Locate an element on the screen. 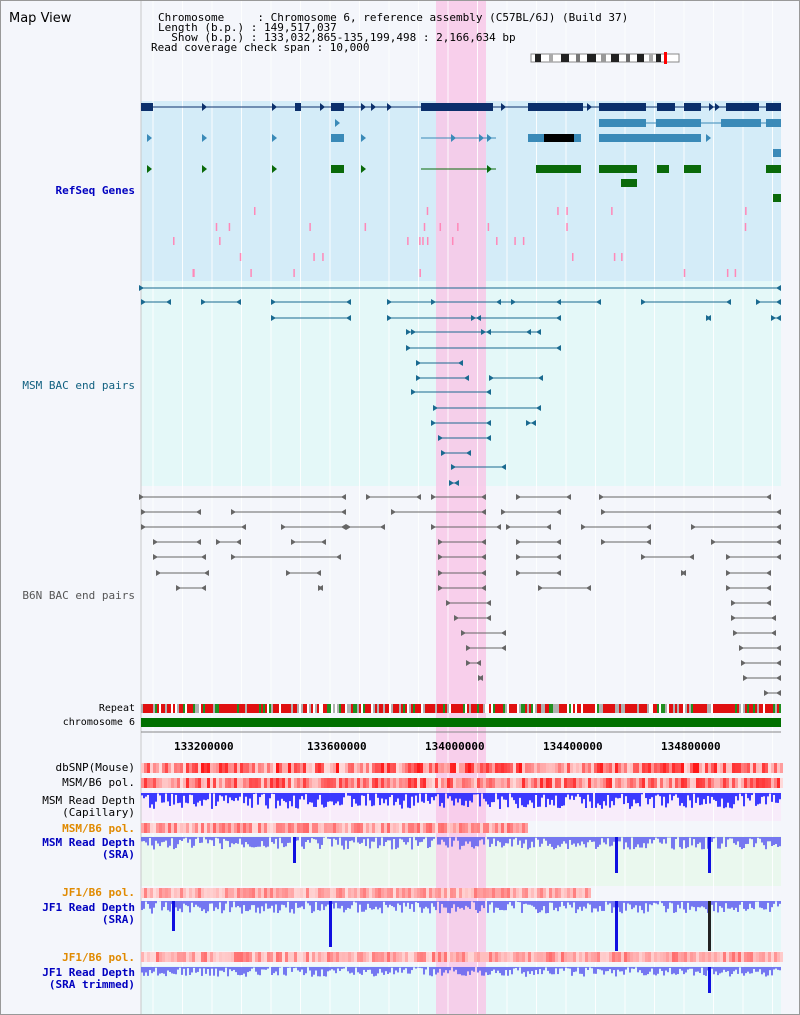 Image resolution: width=800 pixels, height=1015 pixels. read-depth-spike is located at coordinates (709, 980).